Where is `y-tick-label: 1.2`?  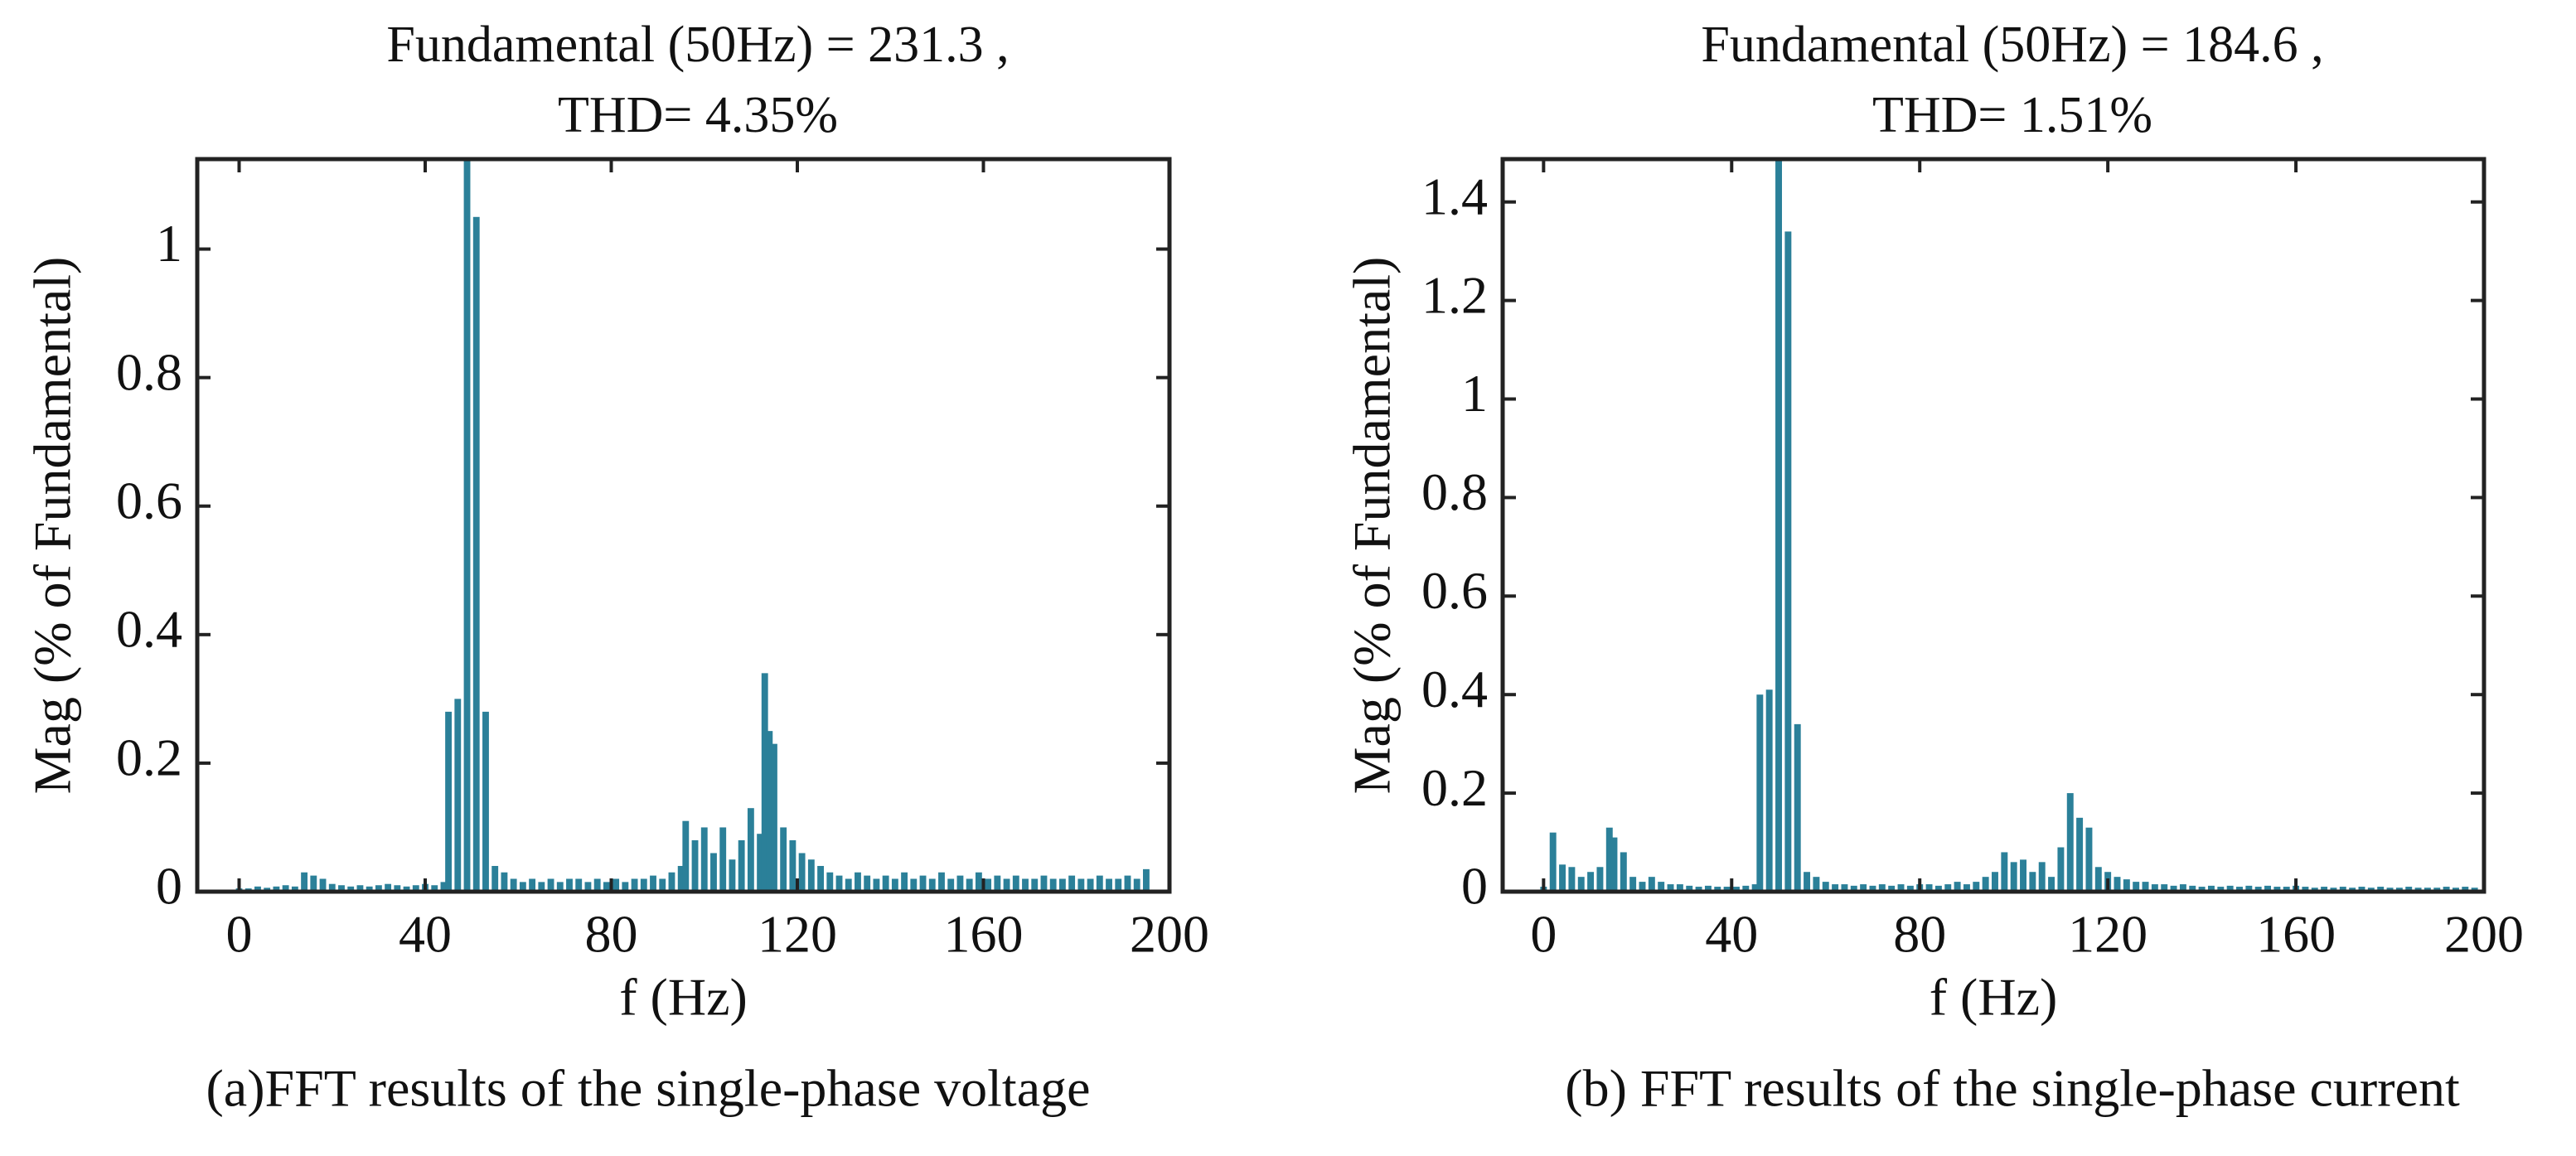 y-tick-label: 1.2 is located at coordinates (1454, 294).